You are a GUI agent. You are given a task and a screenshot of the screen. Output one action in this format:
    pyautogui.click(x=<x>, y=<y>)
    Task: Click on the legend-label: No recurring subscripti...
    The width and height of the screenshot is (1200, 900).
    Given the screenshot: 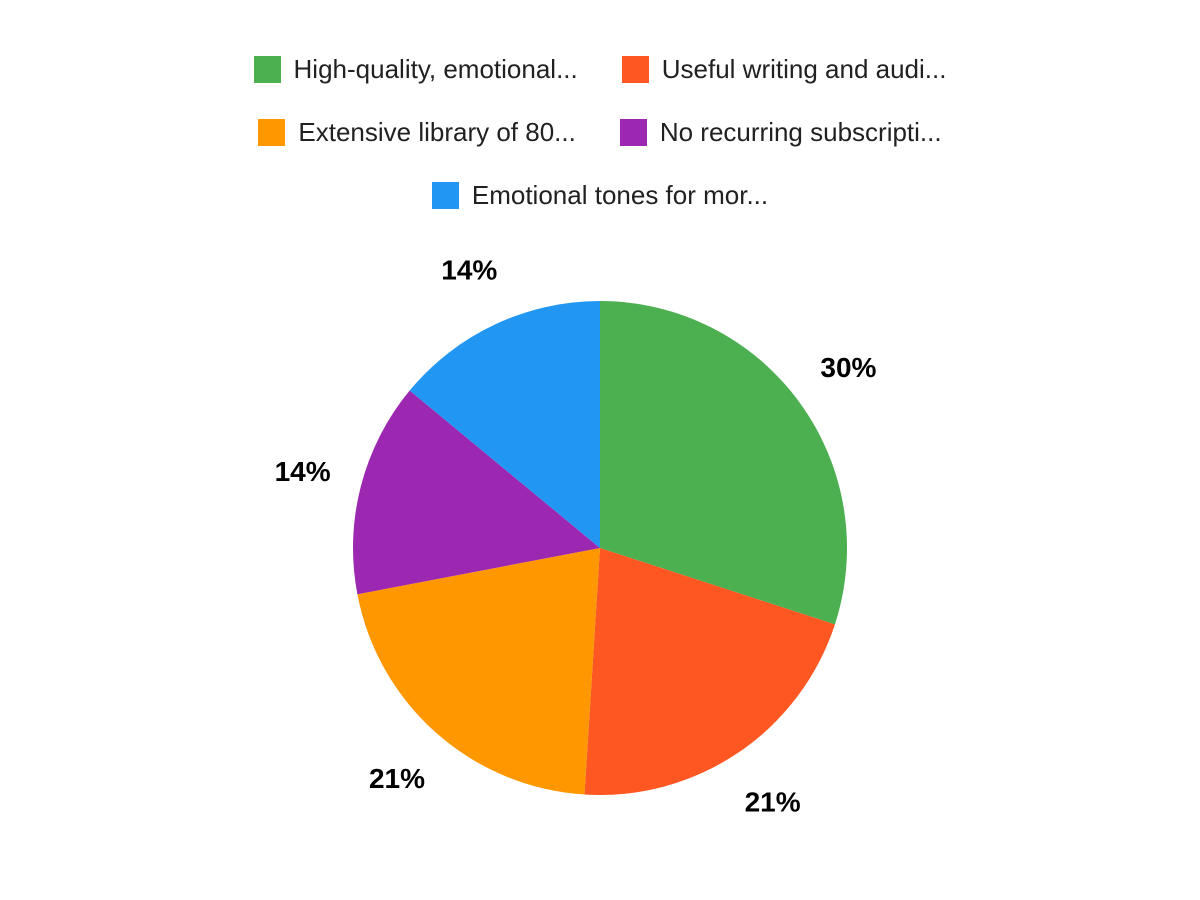 What is the action you would take?
    pyautogui.click(x=800, y=132)
    